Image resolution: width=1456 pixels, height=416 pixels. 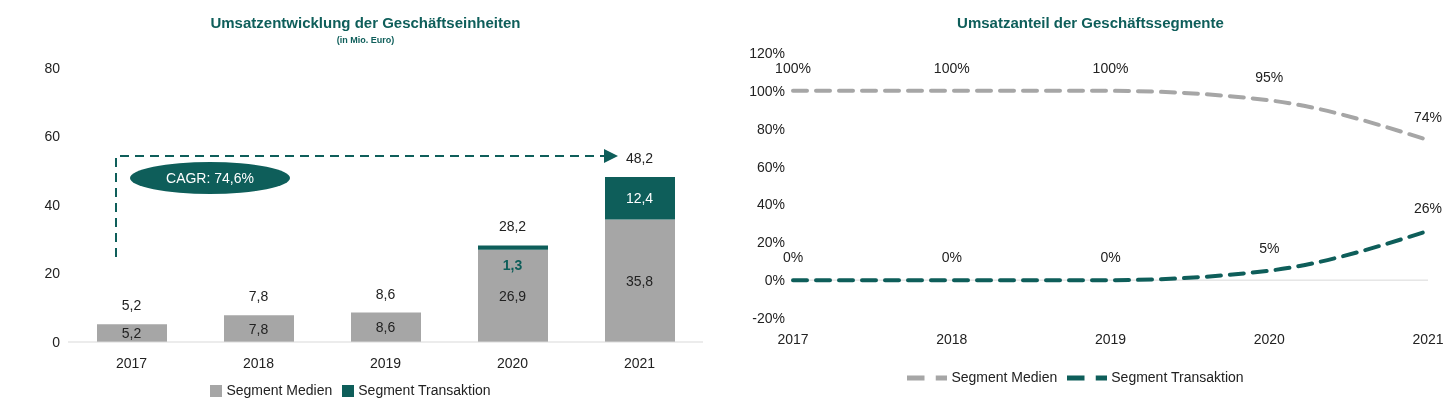 What do you see at coordinates (767, 52) in the screenshot?
I see `y-tick-label: 120%` at bounding box center [767, 52].